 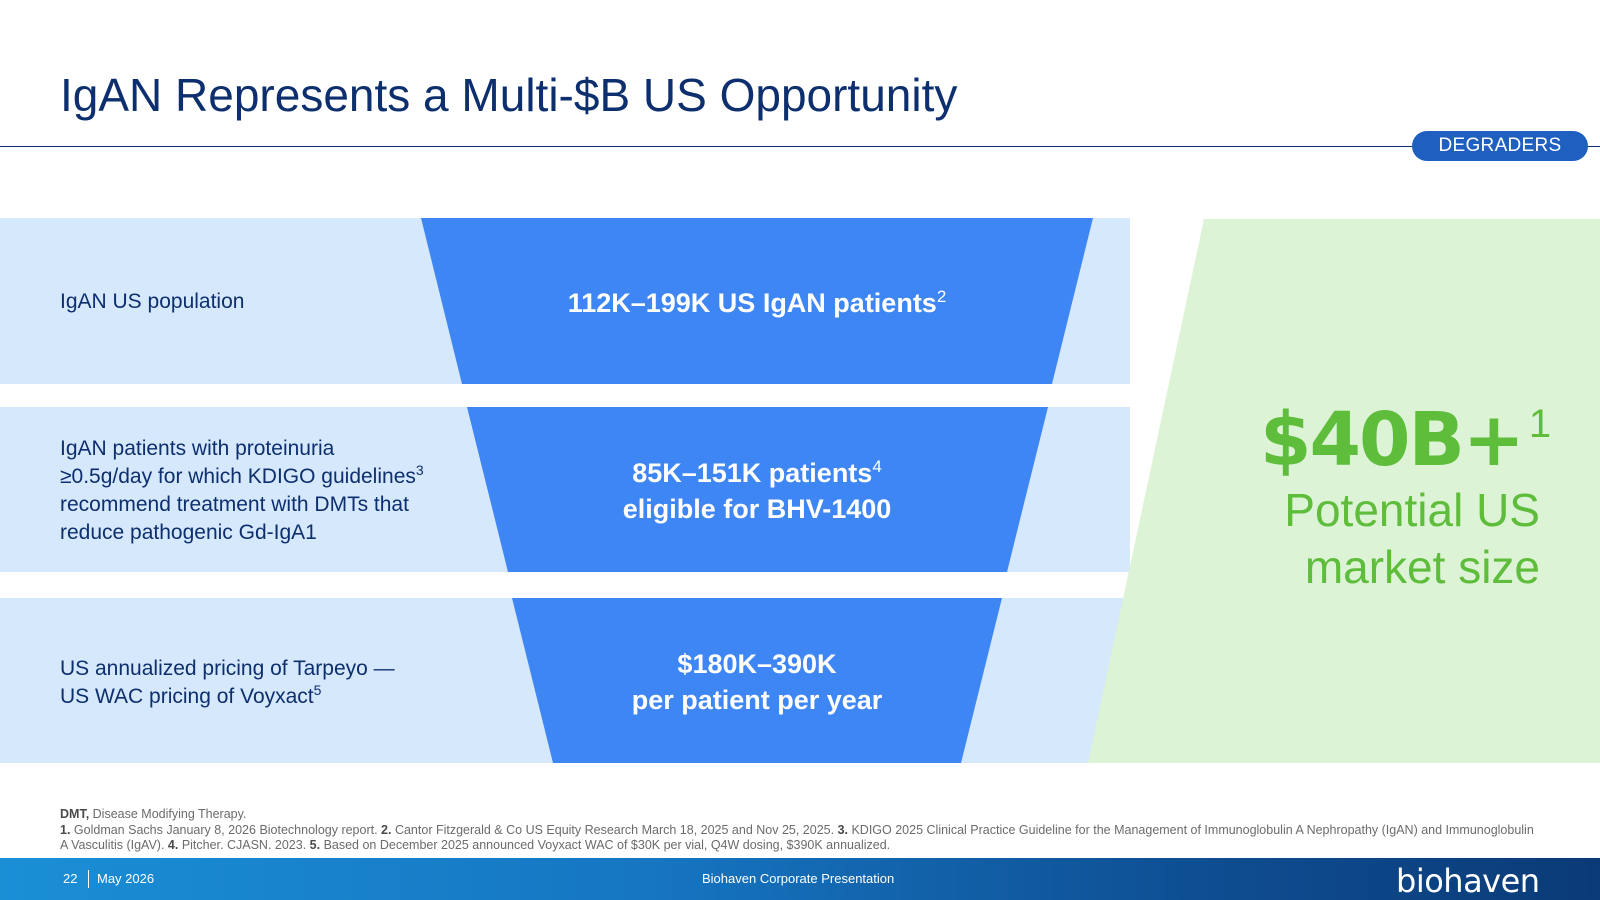 I want to click on pricing-range: $180K–390K, so click(x=757, y=664).